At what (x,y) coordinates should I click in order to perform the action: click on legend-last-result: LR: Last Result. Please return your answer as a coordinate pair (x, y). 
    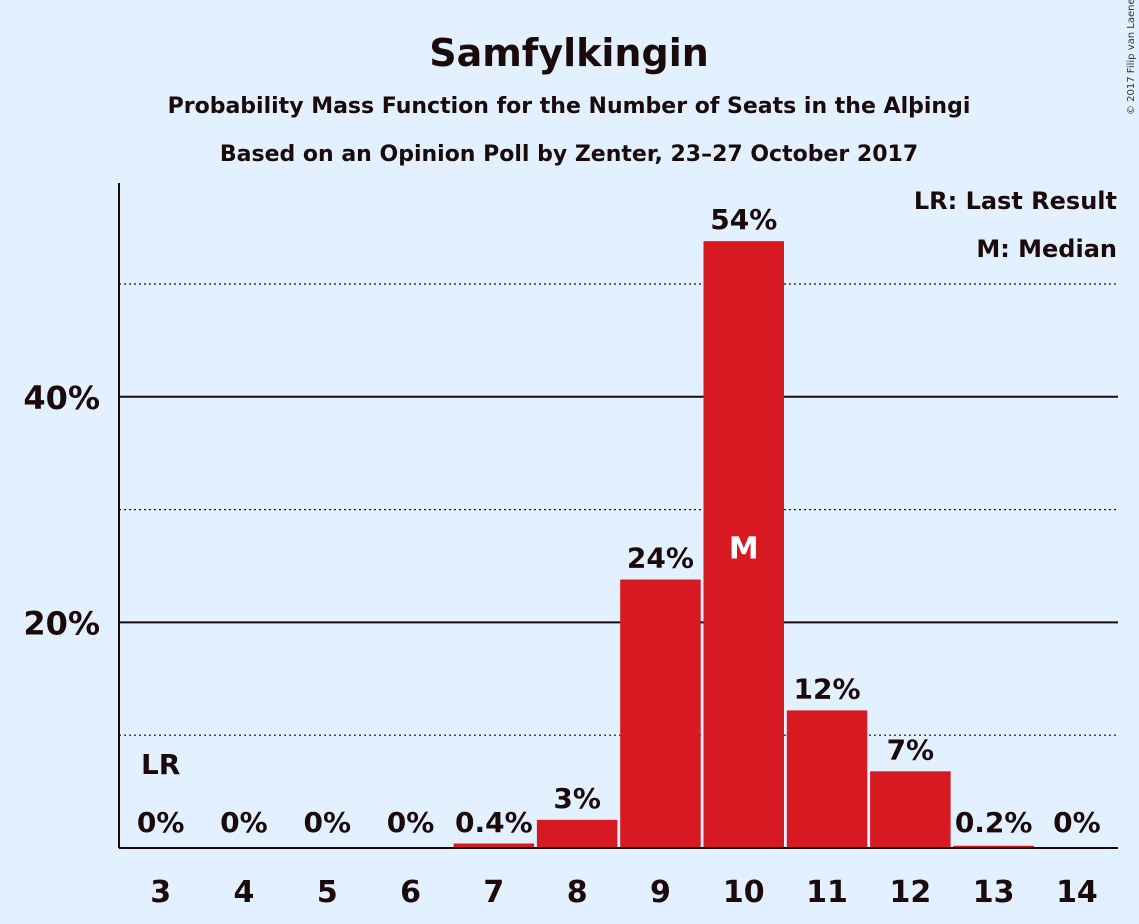
    Looking at the image, I should click on (1015, 201).